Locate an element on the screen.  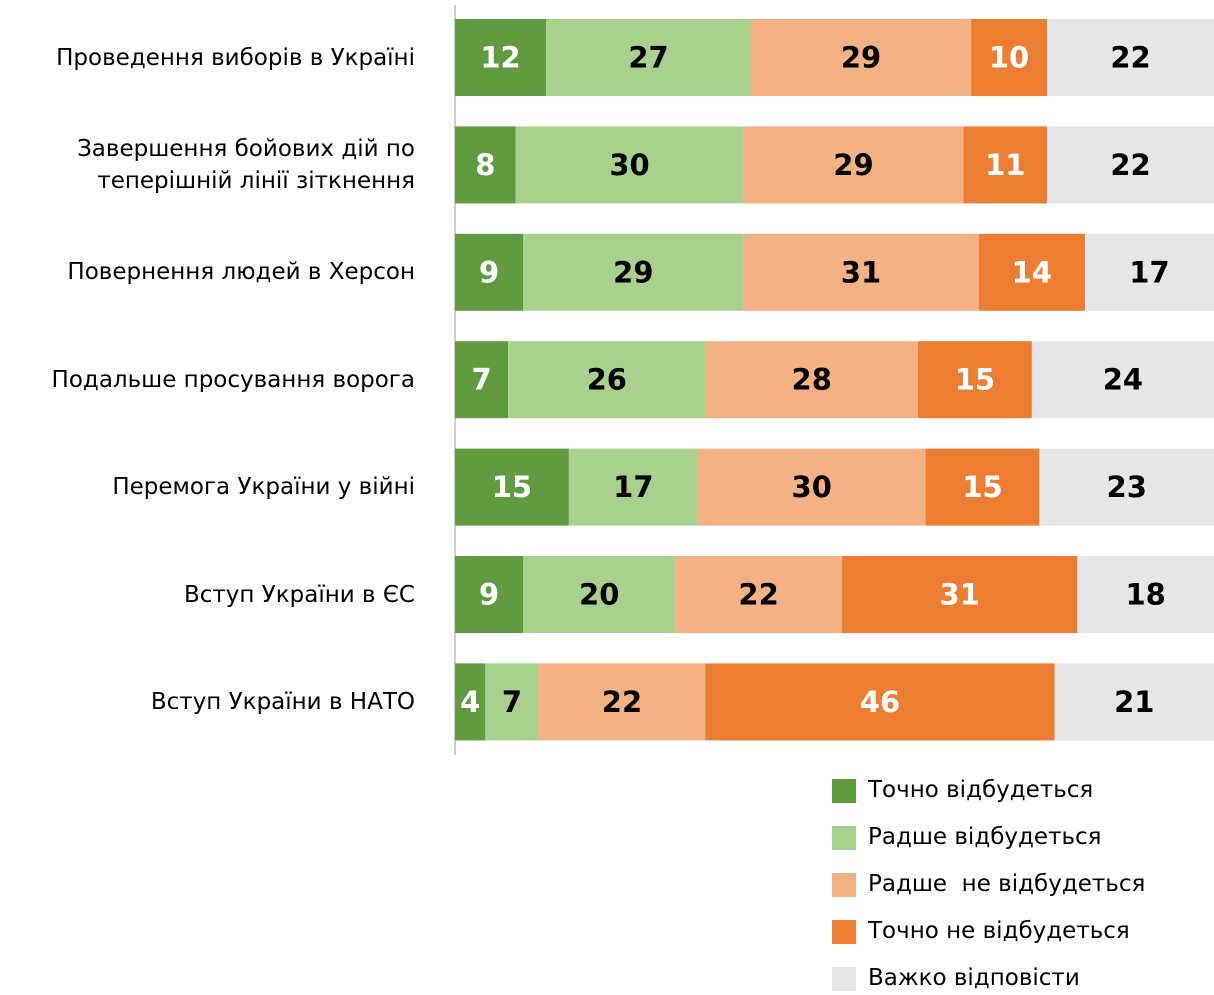
data-label: 18 is located at coordinates (1146, 595).